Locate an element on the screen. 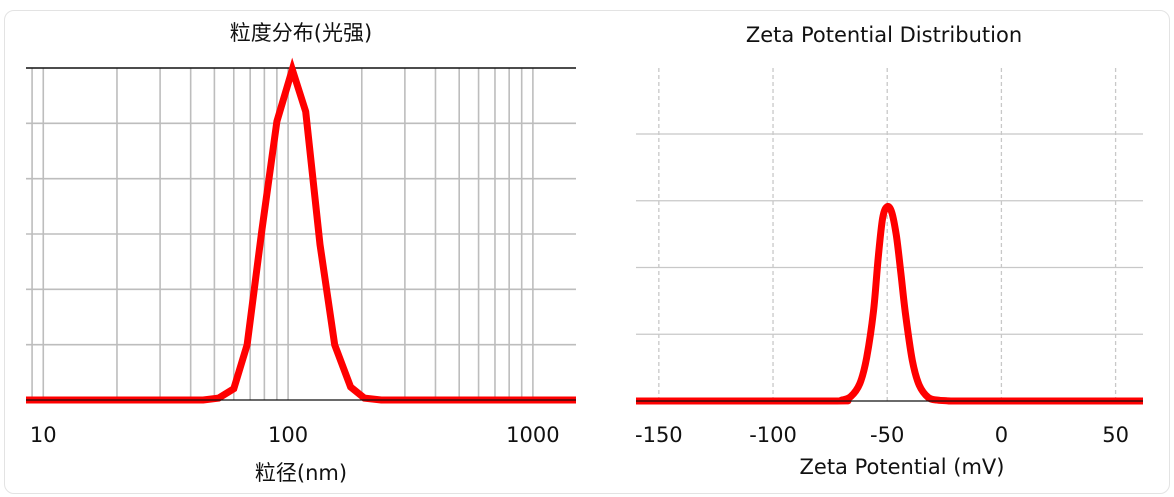 This screenshot has width=1174, height=497. size-chart-x-tick-label: 1000 is located at coordinates (532, 435).